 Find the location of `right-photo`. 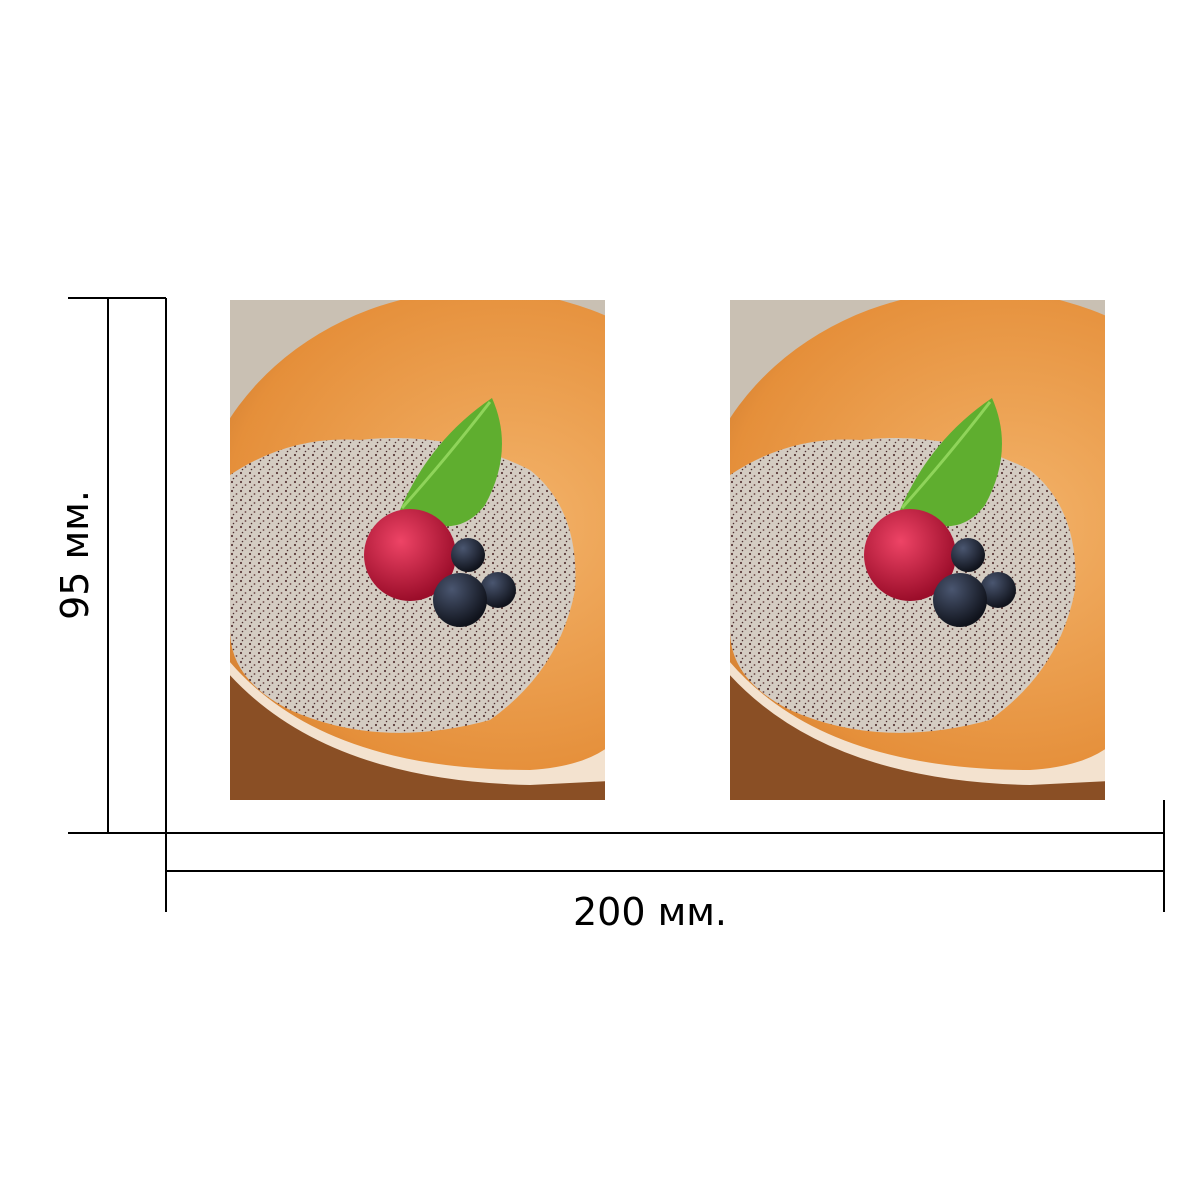

right-photo is located at coordinates (917, 550).